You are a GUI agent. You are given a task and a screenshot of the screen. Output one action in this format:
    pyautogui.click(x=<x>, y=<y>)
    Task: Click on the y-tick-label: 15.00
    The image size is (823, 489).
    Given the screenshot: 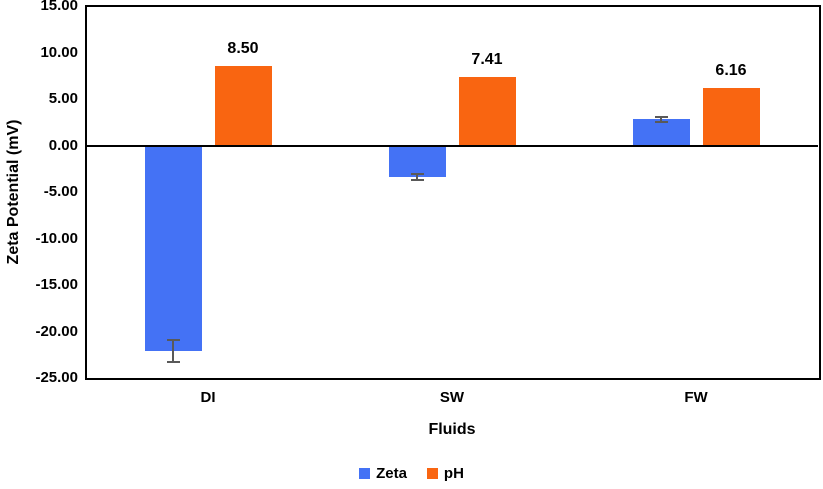 What is the action you would take?
    pyautogui.click(x=59, y=7)
    